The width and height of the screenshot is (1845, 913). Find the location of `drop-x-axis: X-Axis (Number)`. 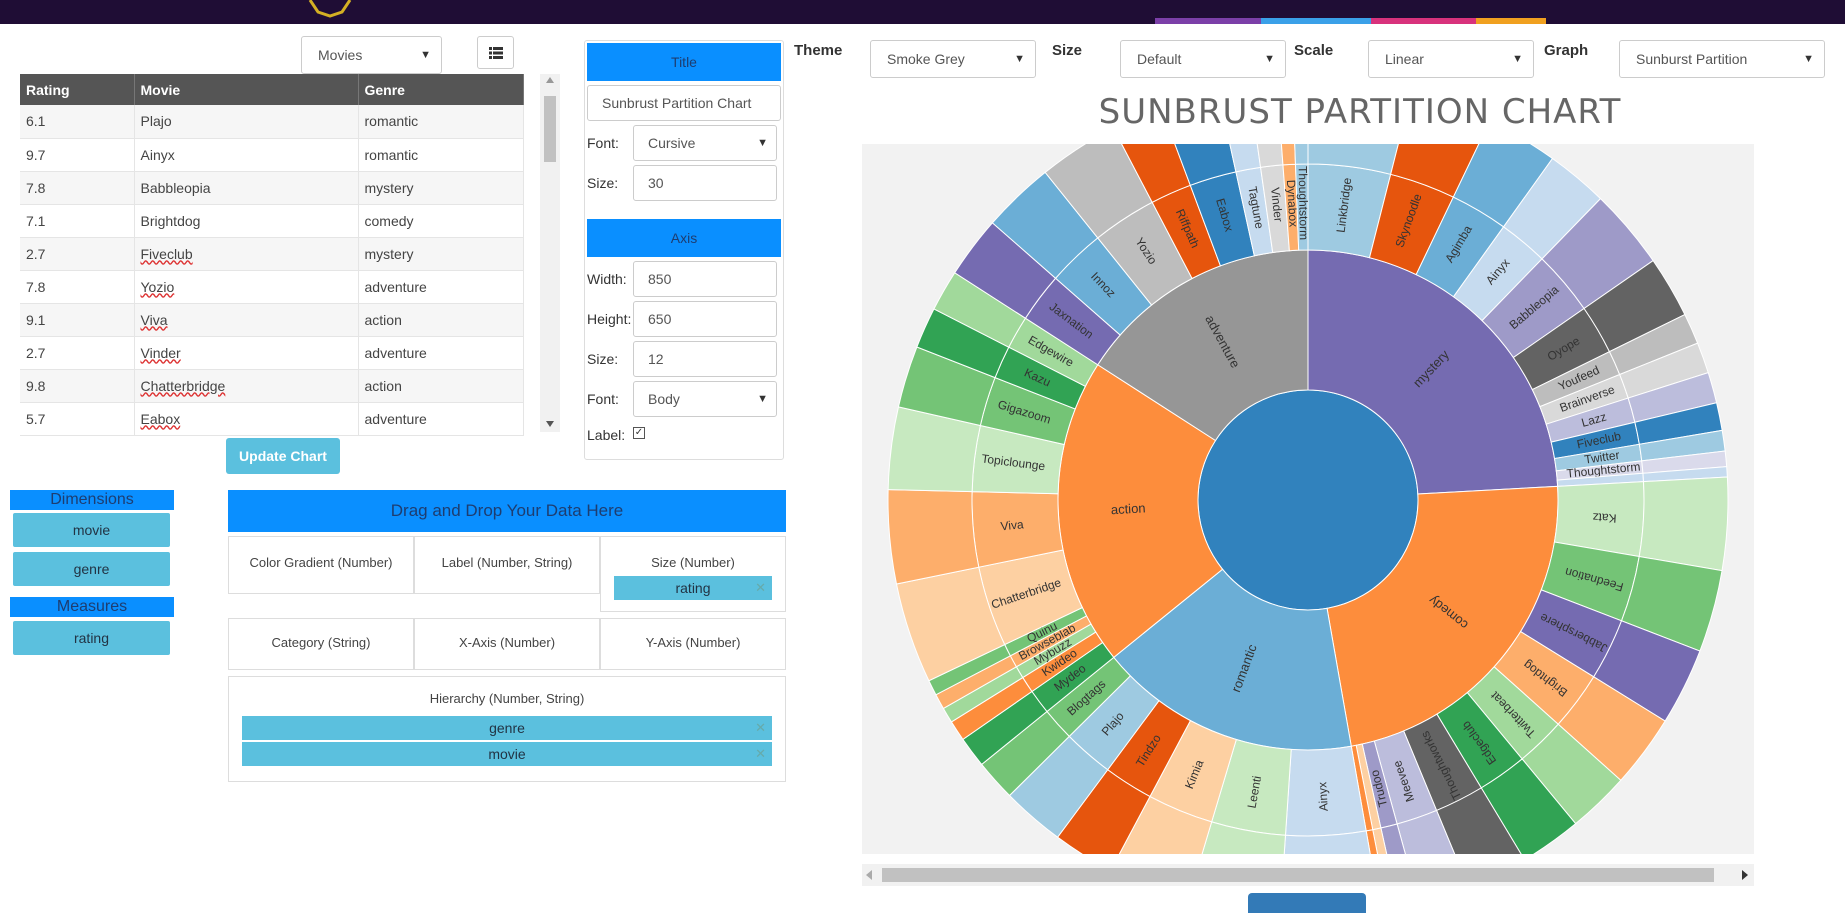

drop-x-axis: X-Axis (Number) is located at coordinates (507, 644).